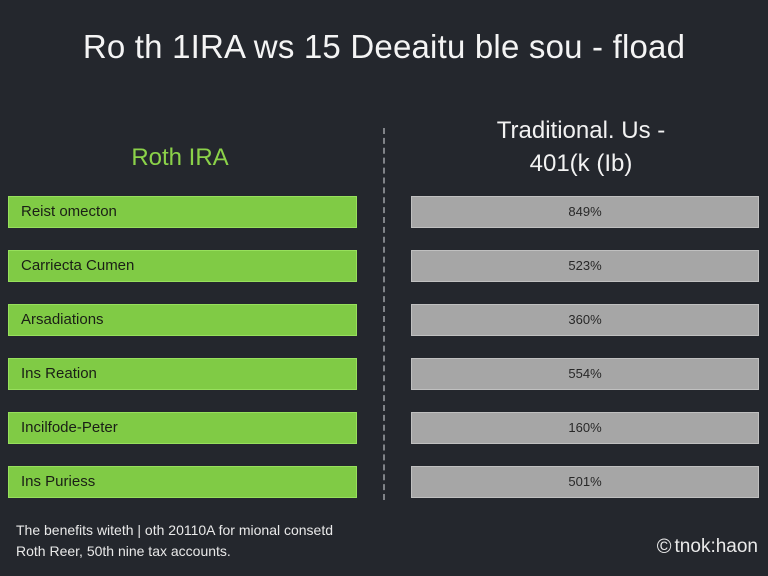 The width and height of the screenshot is (768, 576). Describe the element at coordinates (182, 482) in the screenshot. I see `roth-row-6: Ins Puriess` at that location.